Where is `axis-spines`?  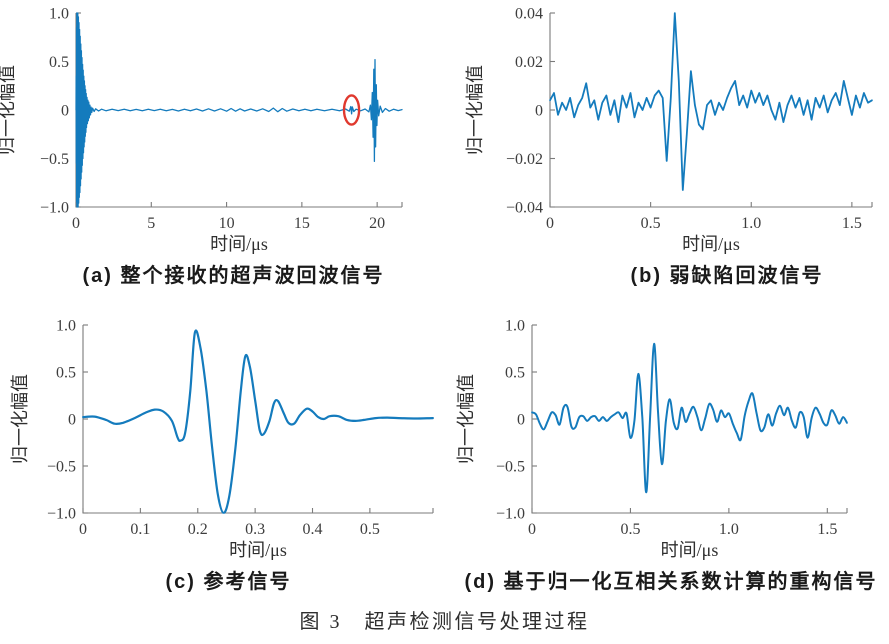
axis-spines is located at coordinates (710, 110).